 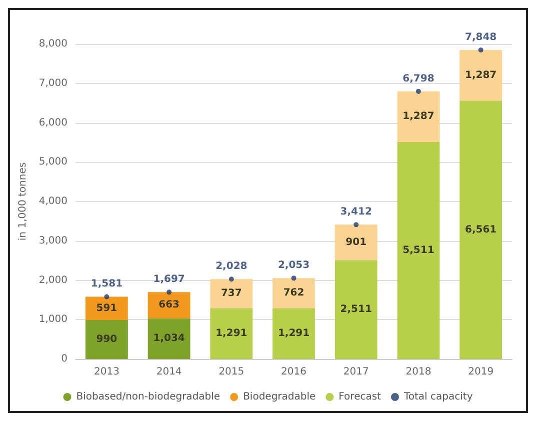 I want to click on y-tick-label: 0, so click(x=64, y=359).